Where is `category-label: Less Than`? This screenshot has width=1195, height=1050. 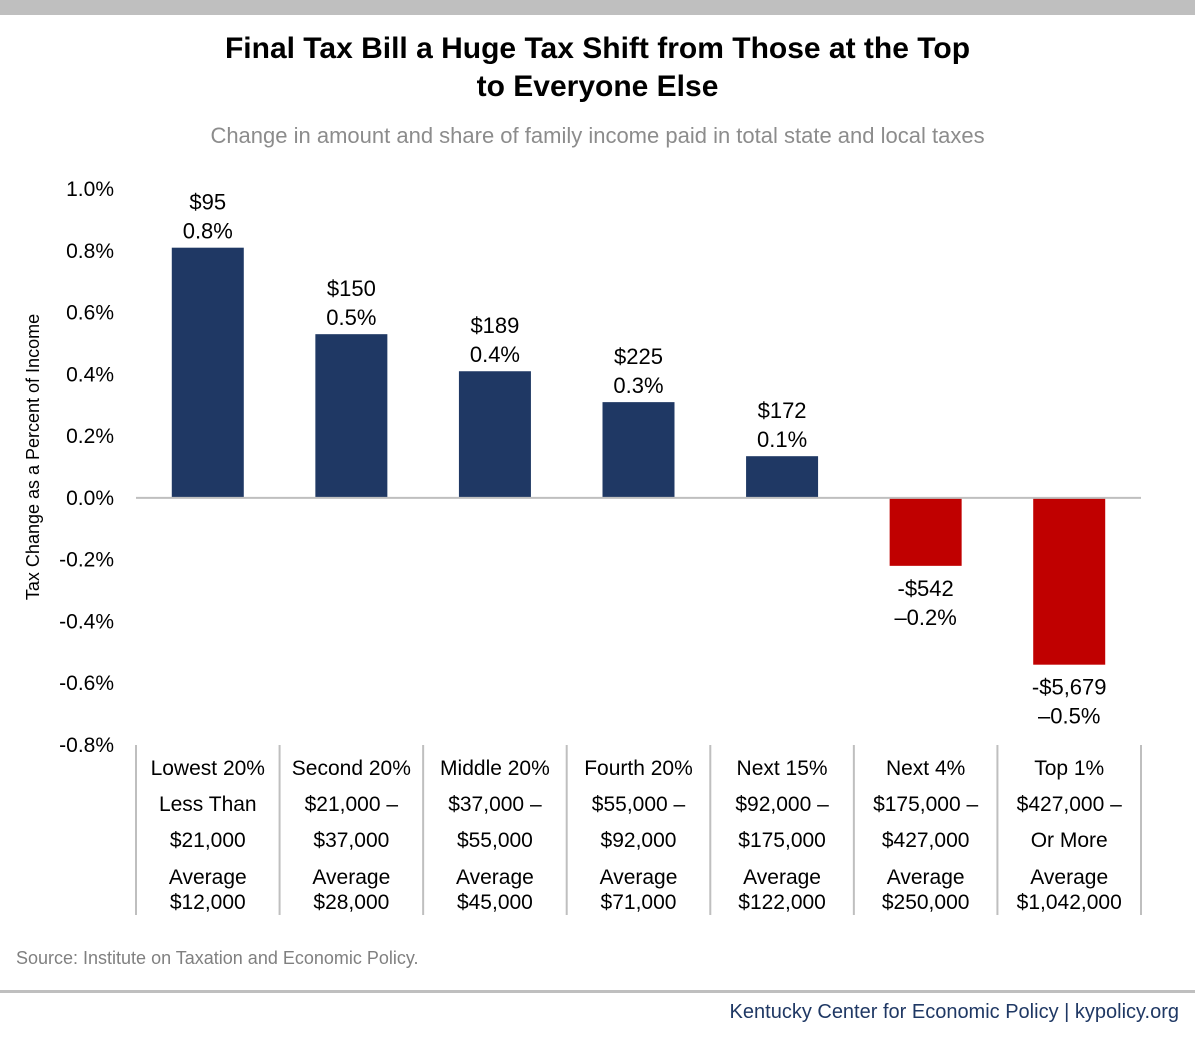
category-label: Less Than is located at coordinates (208, 804).